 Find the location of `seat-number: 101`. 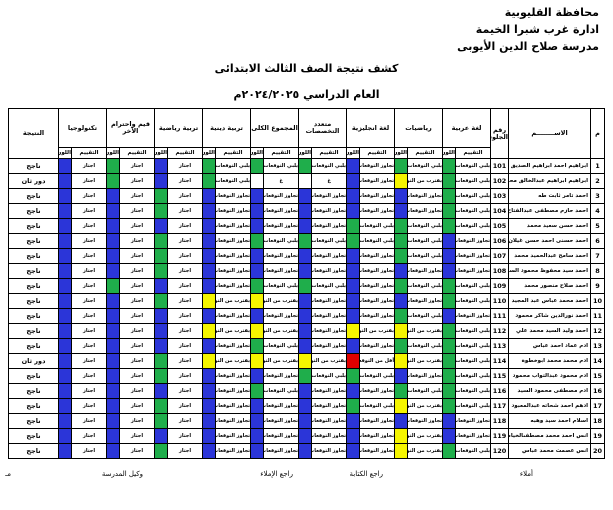

seat-number: 101 is located at coordinates (500, 166).